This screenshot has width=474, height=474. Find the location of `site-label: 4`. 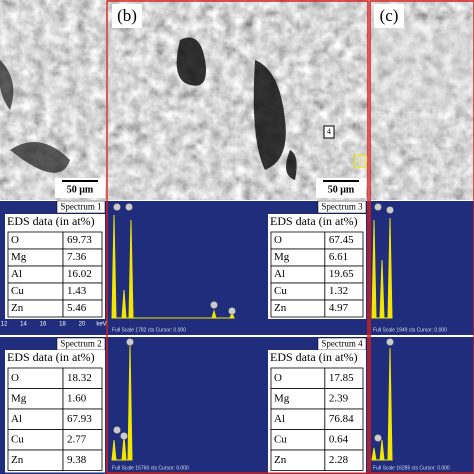

site-label: 4 is located at coordinates (329, 131).